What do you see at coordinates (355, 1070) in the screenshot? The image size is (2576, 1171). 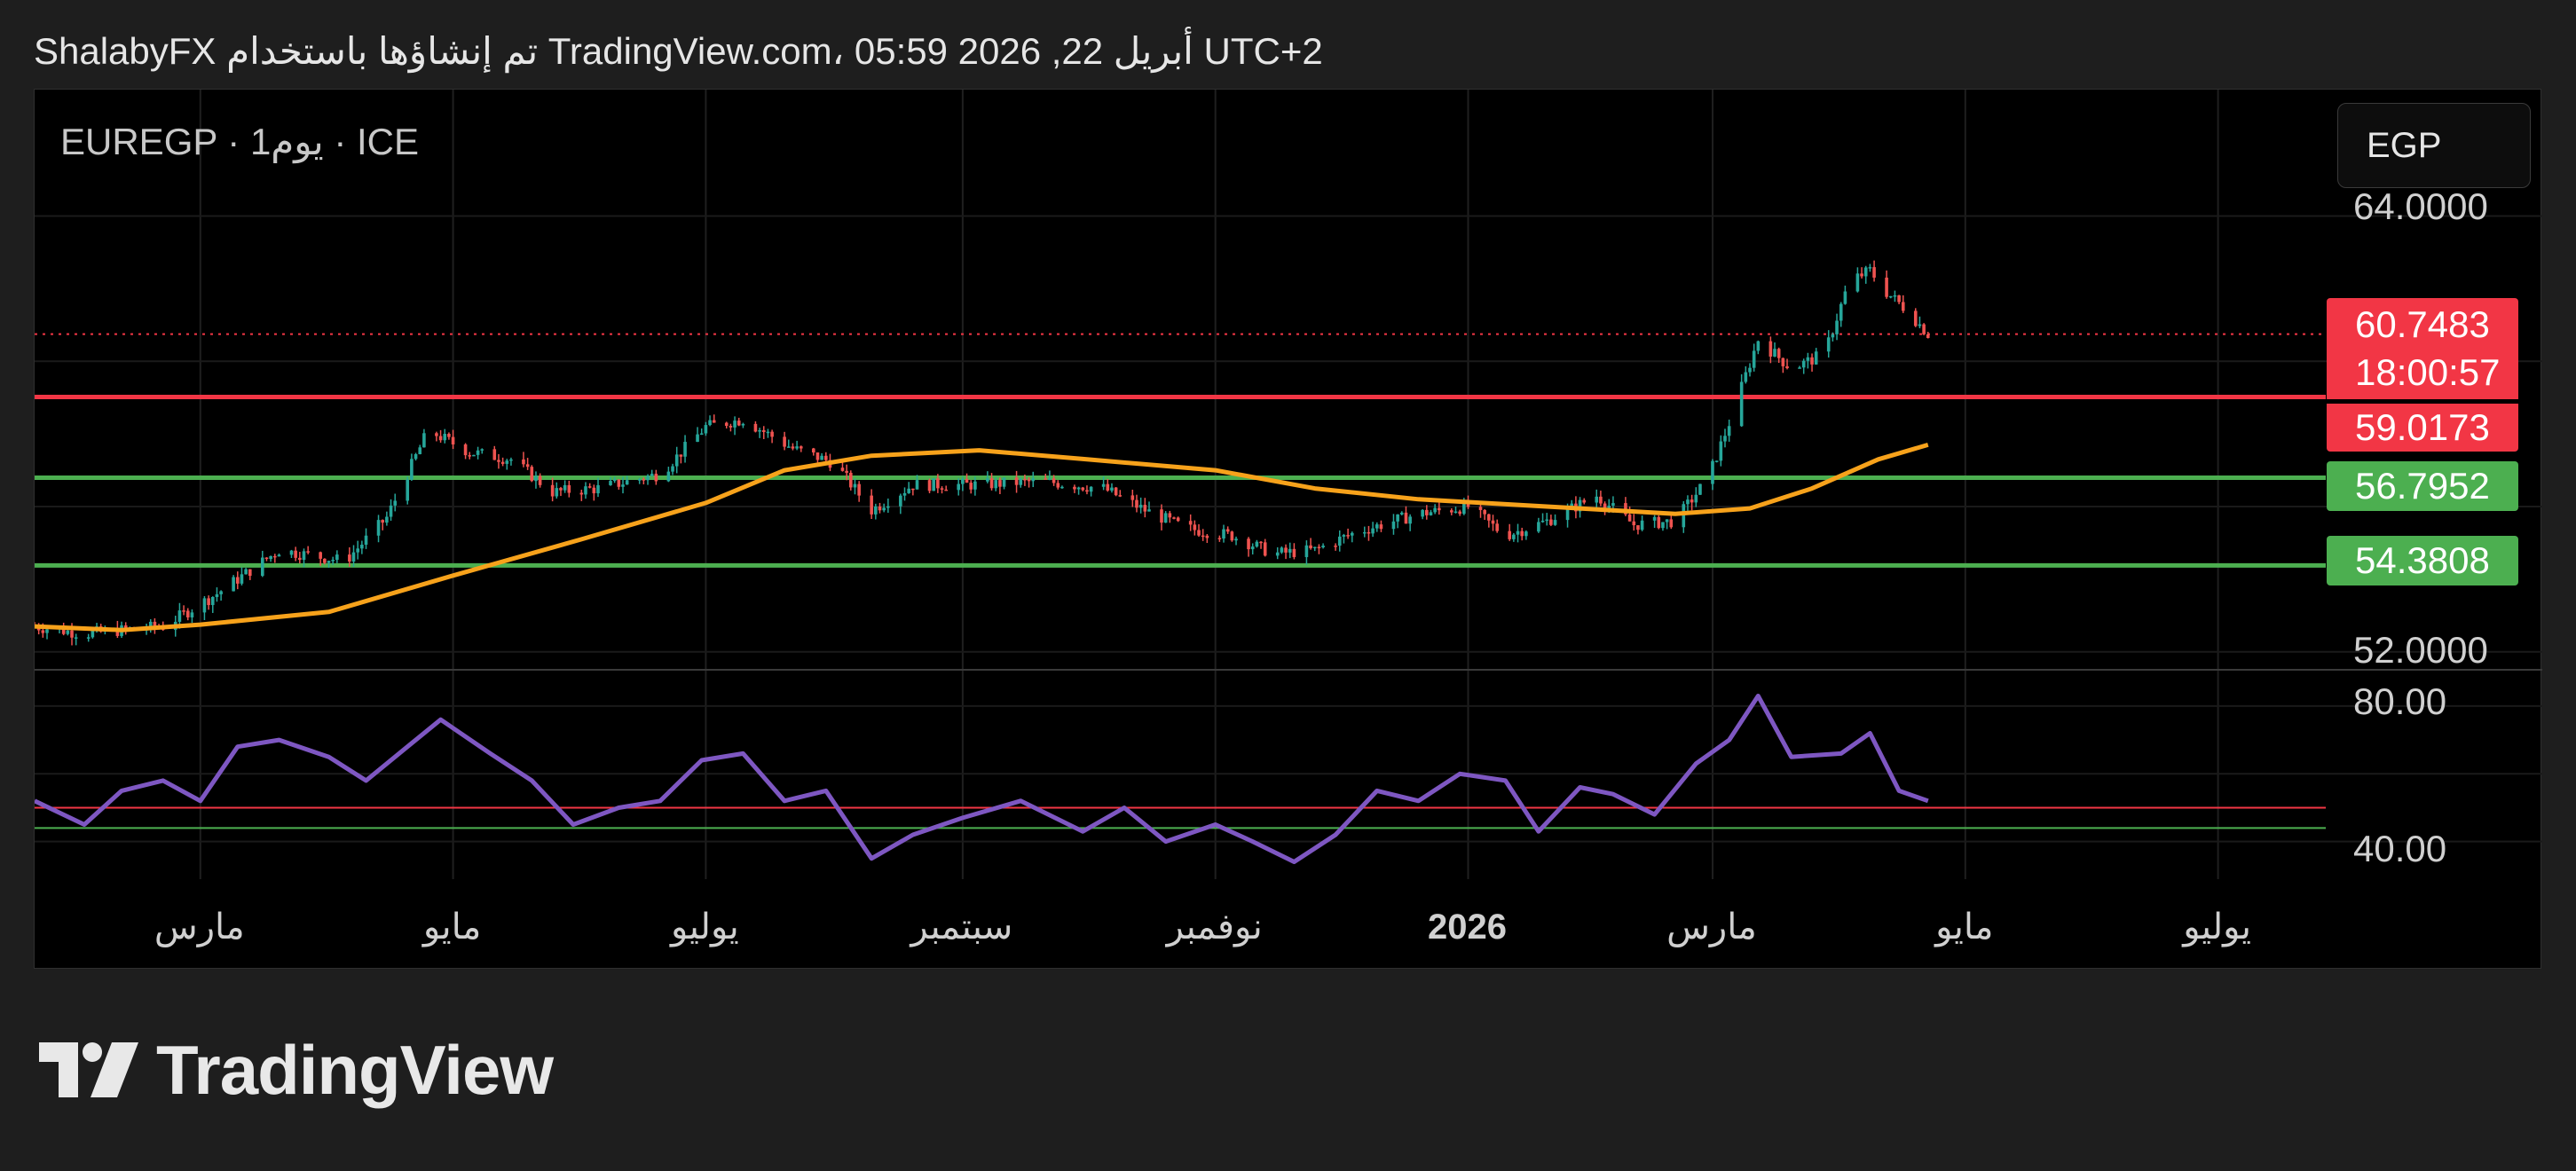 I see `tradingview-logo-text: TradingView` at bounding box center [355, 1070].